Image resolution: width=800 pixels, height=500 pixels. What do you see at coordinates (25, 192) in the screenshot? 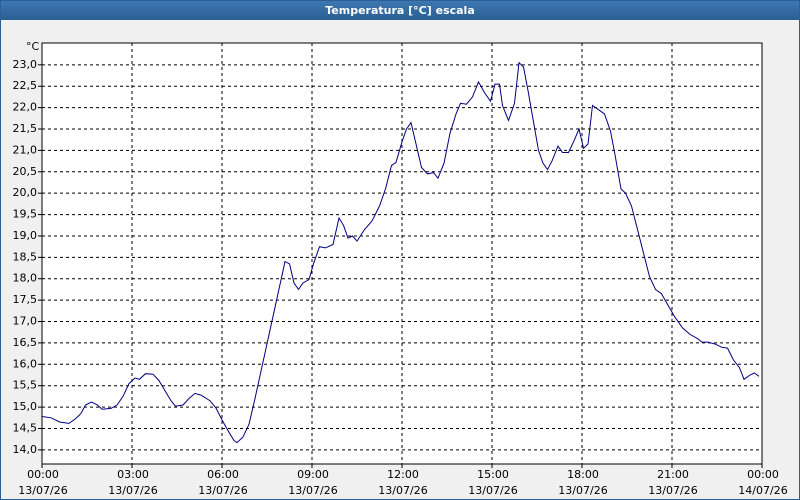
I see `y-tick-label: 20,0` at bounding box center [25, 192].